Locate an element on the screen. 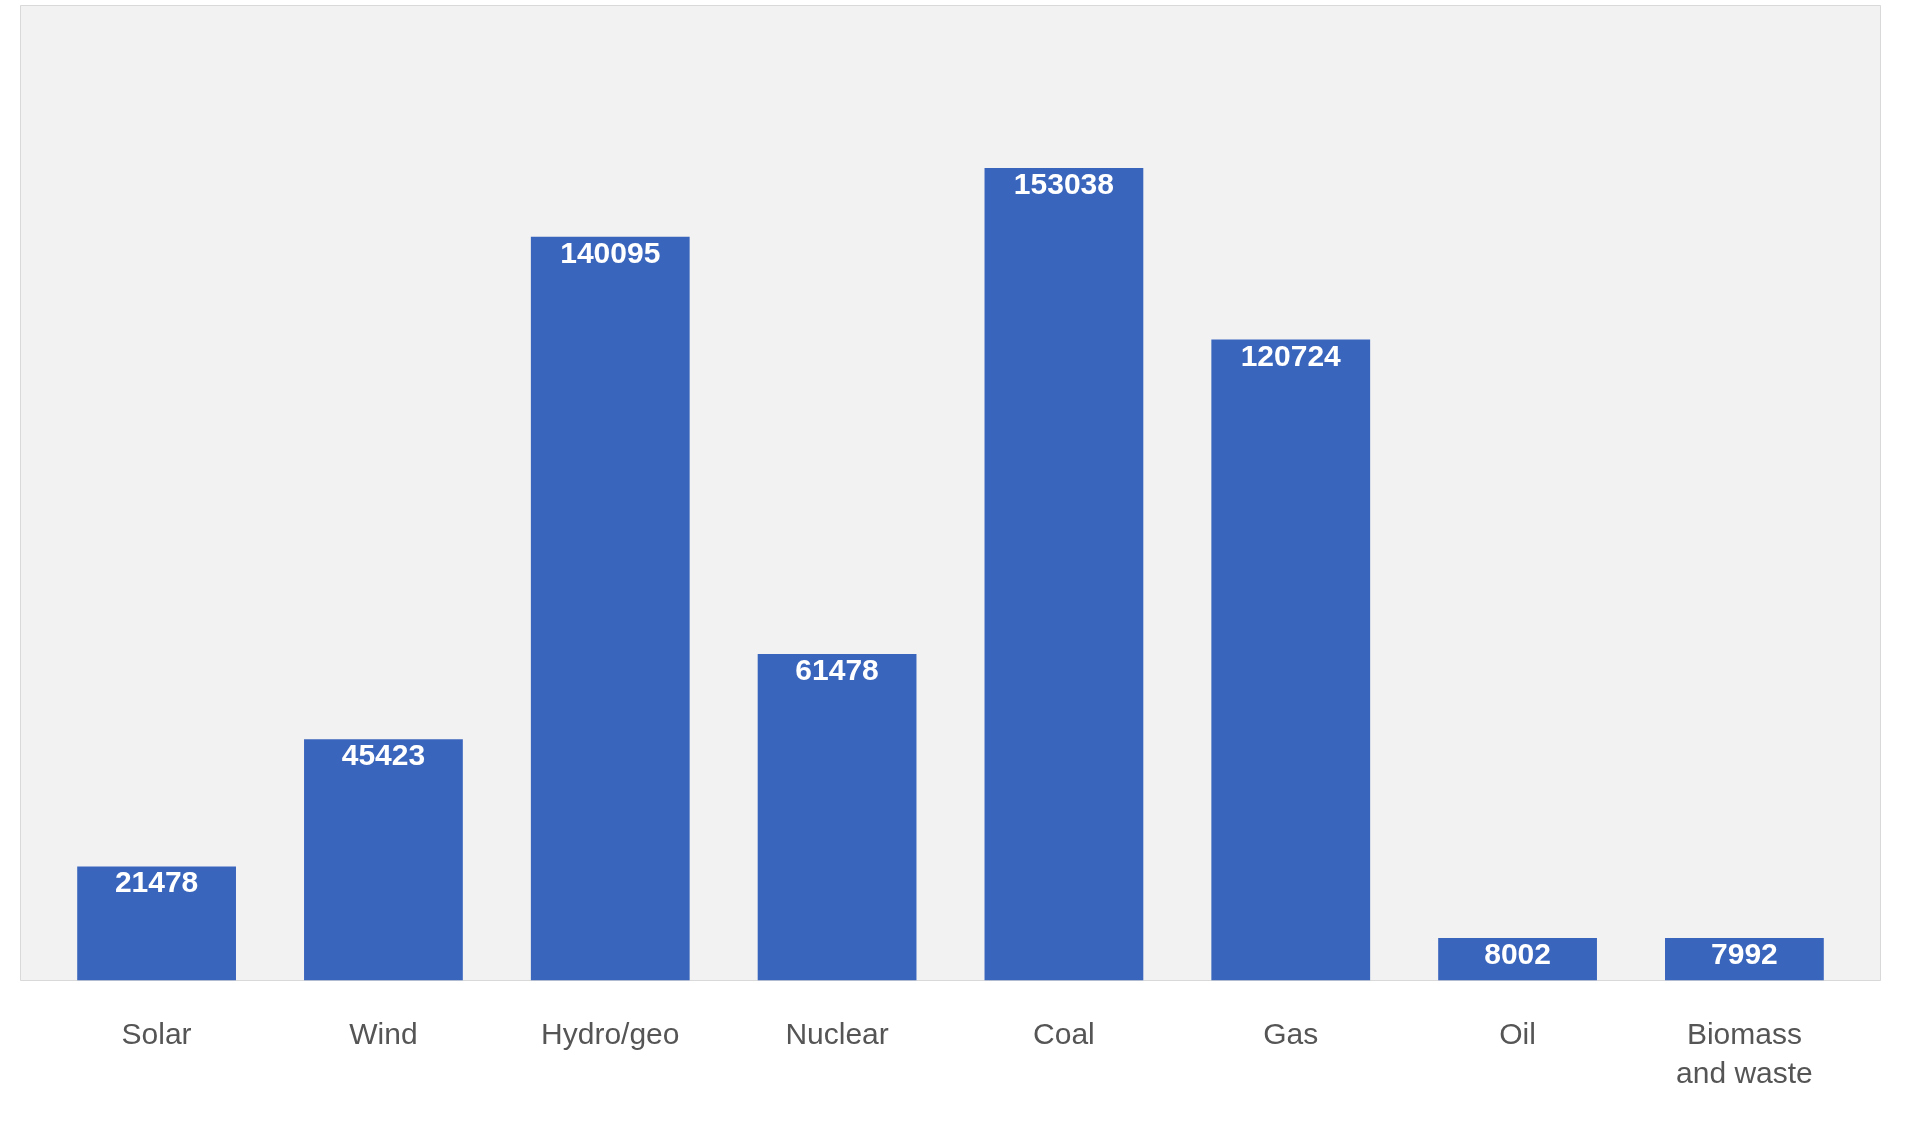 This screenshot has width=1928, height=1139. data-label: 120724 is located at coordinates (1291, 355).